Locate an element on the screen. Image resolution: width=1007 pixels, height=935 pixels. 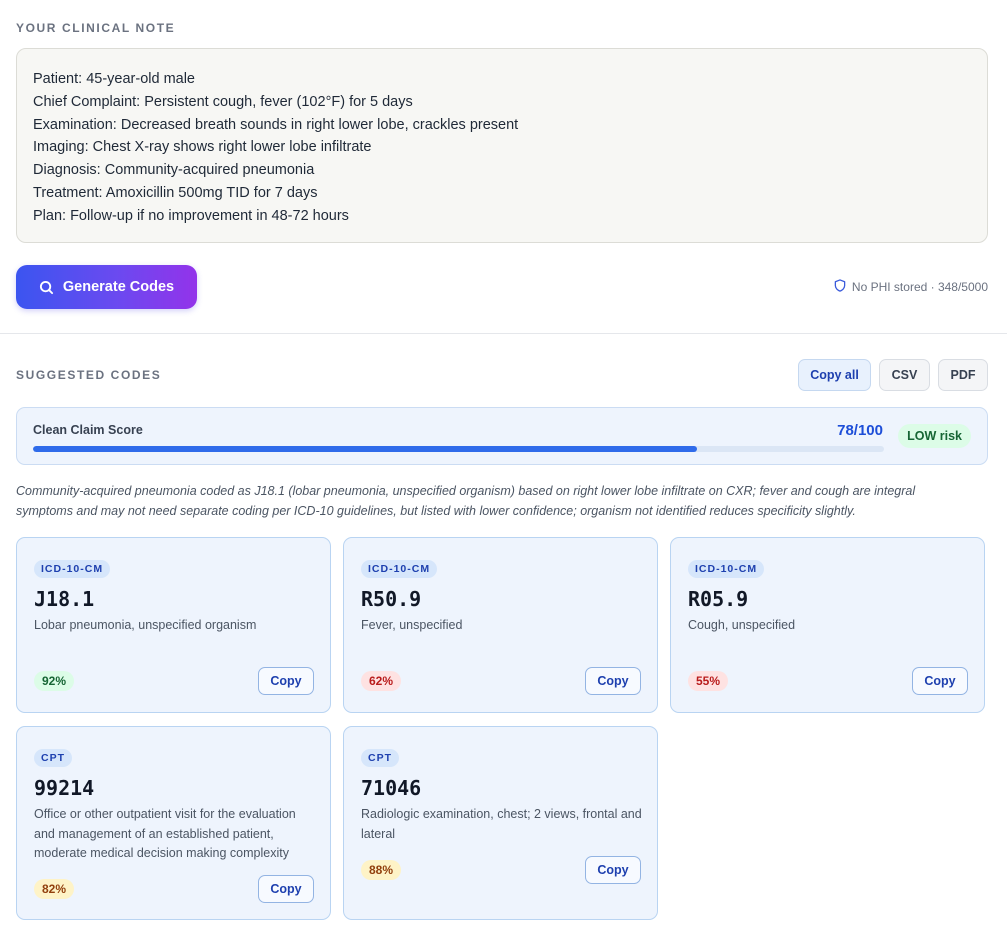
copy-all-button: Copy all is located at coordinates (834, 375).